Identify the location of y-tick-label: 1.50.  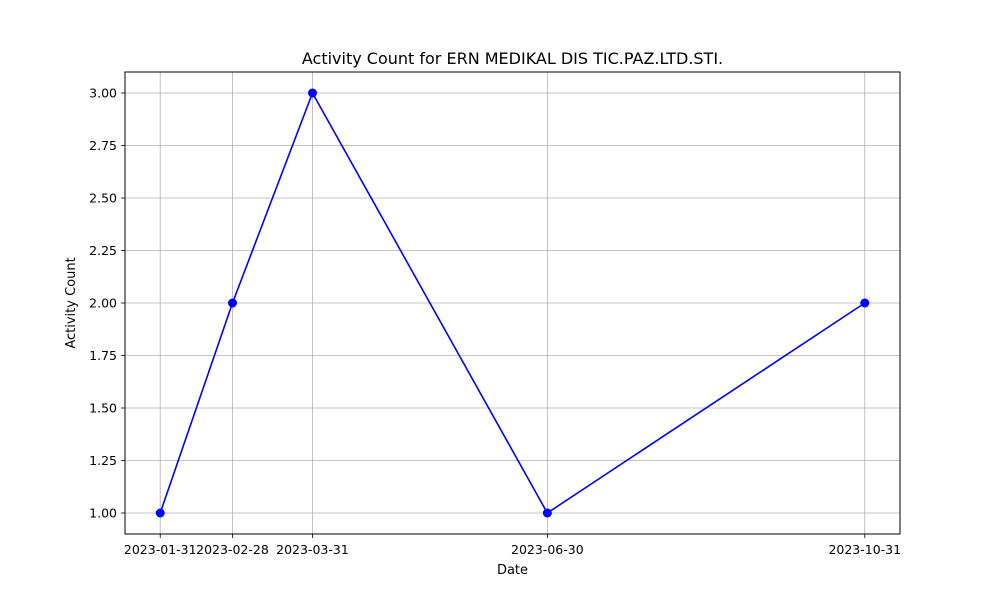
(103, 408).